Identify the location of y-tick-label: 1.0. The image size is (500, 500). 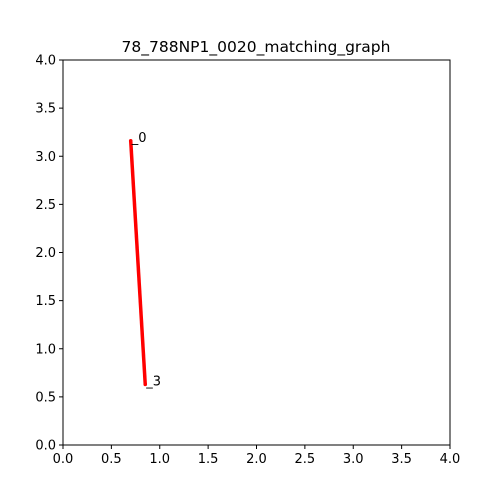
(45, 349).